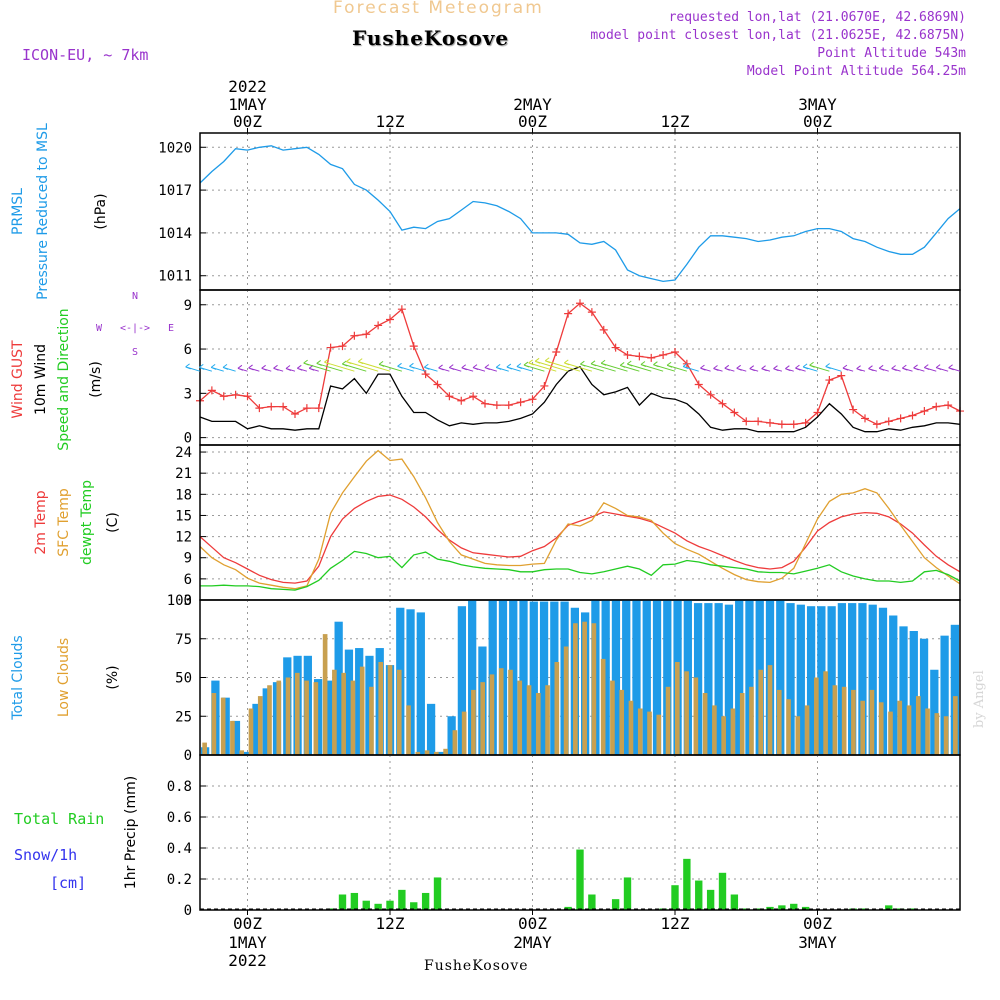  I want to click on y-tick-label: 24, so click(183, 453).